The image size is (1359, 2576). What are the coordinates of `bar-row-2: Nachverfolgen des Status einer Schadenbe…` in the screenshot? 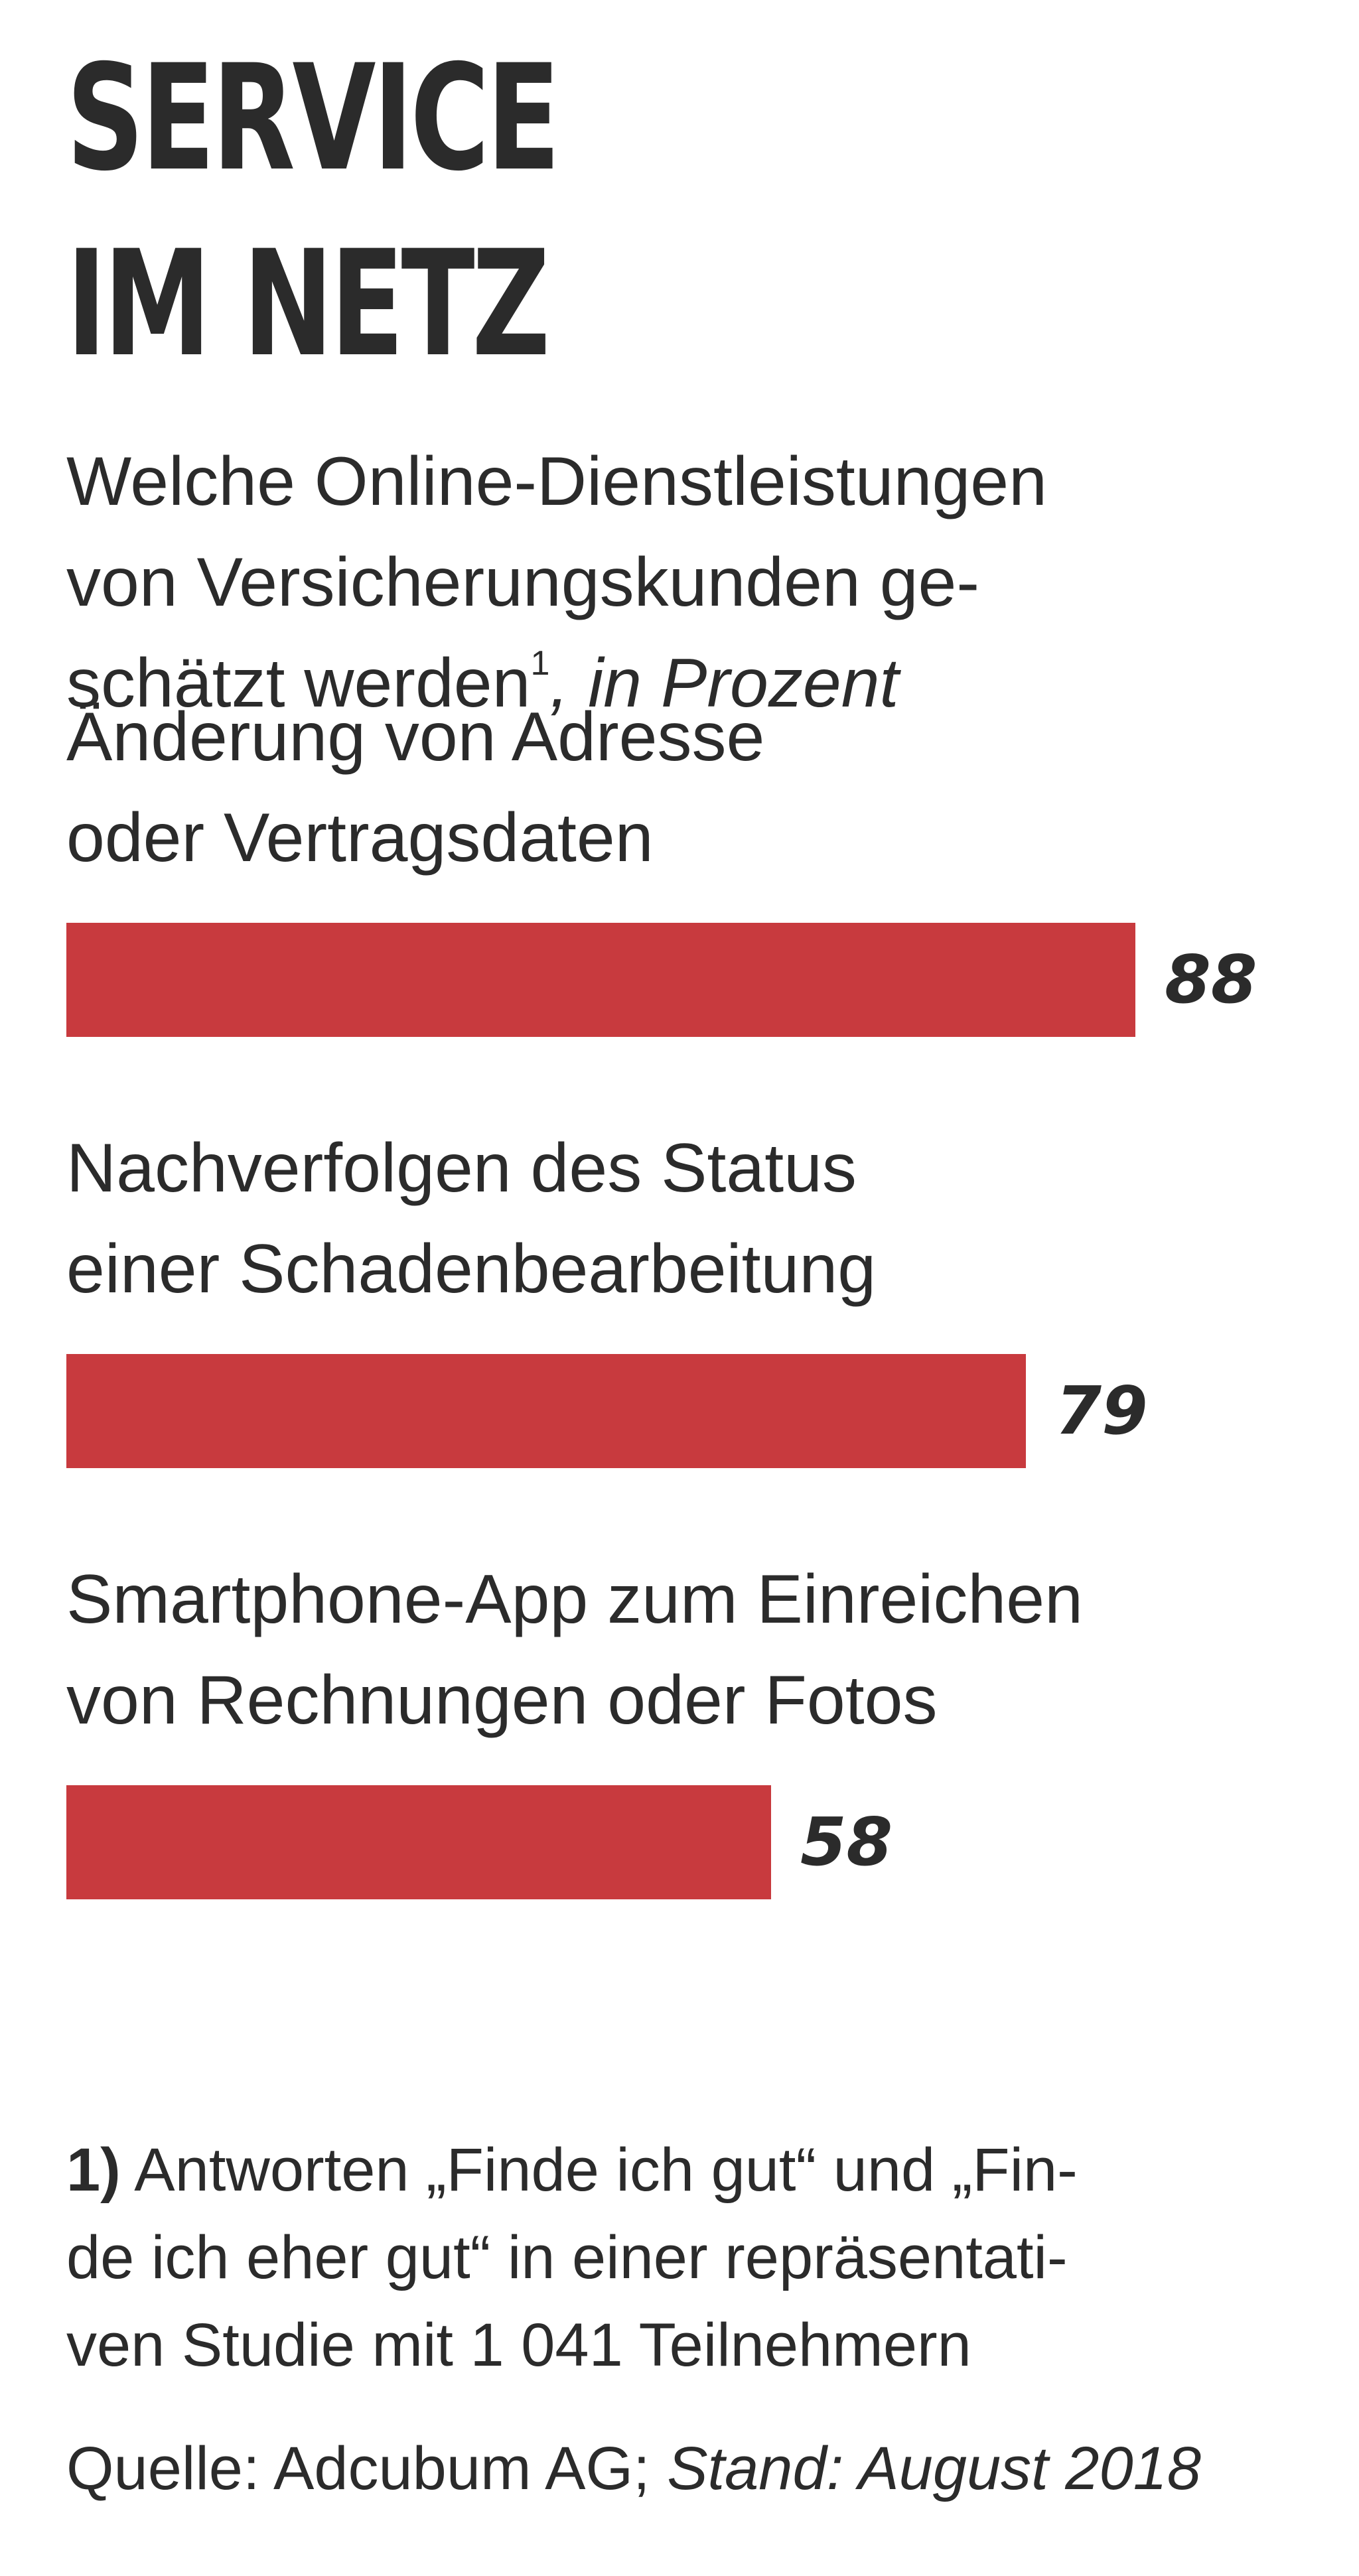 It's located at (696, 1293).